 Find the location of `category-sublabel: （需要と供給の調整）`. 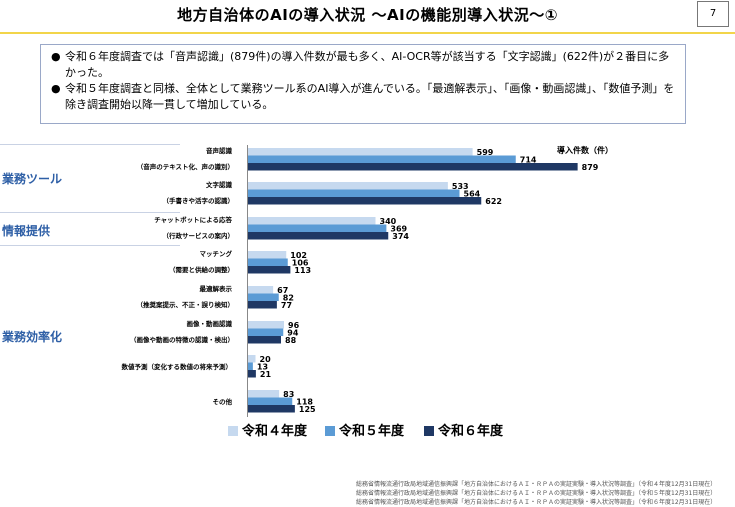

category-sublabel: （需要と供給の調整） is located at coordinates (201, 269).